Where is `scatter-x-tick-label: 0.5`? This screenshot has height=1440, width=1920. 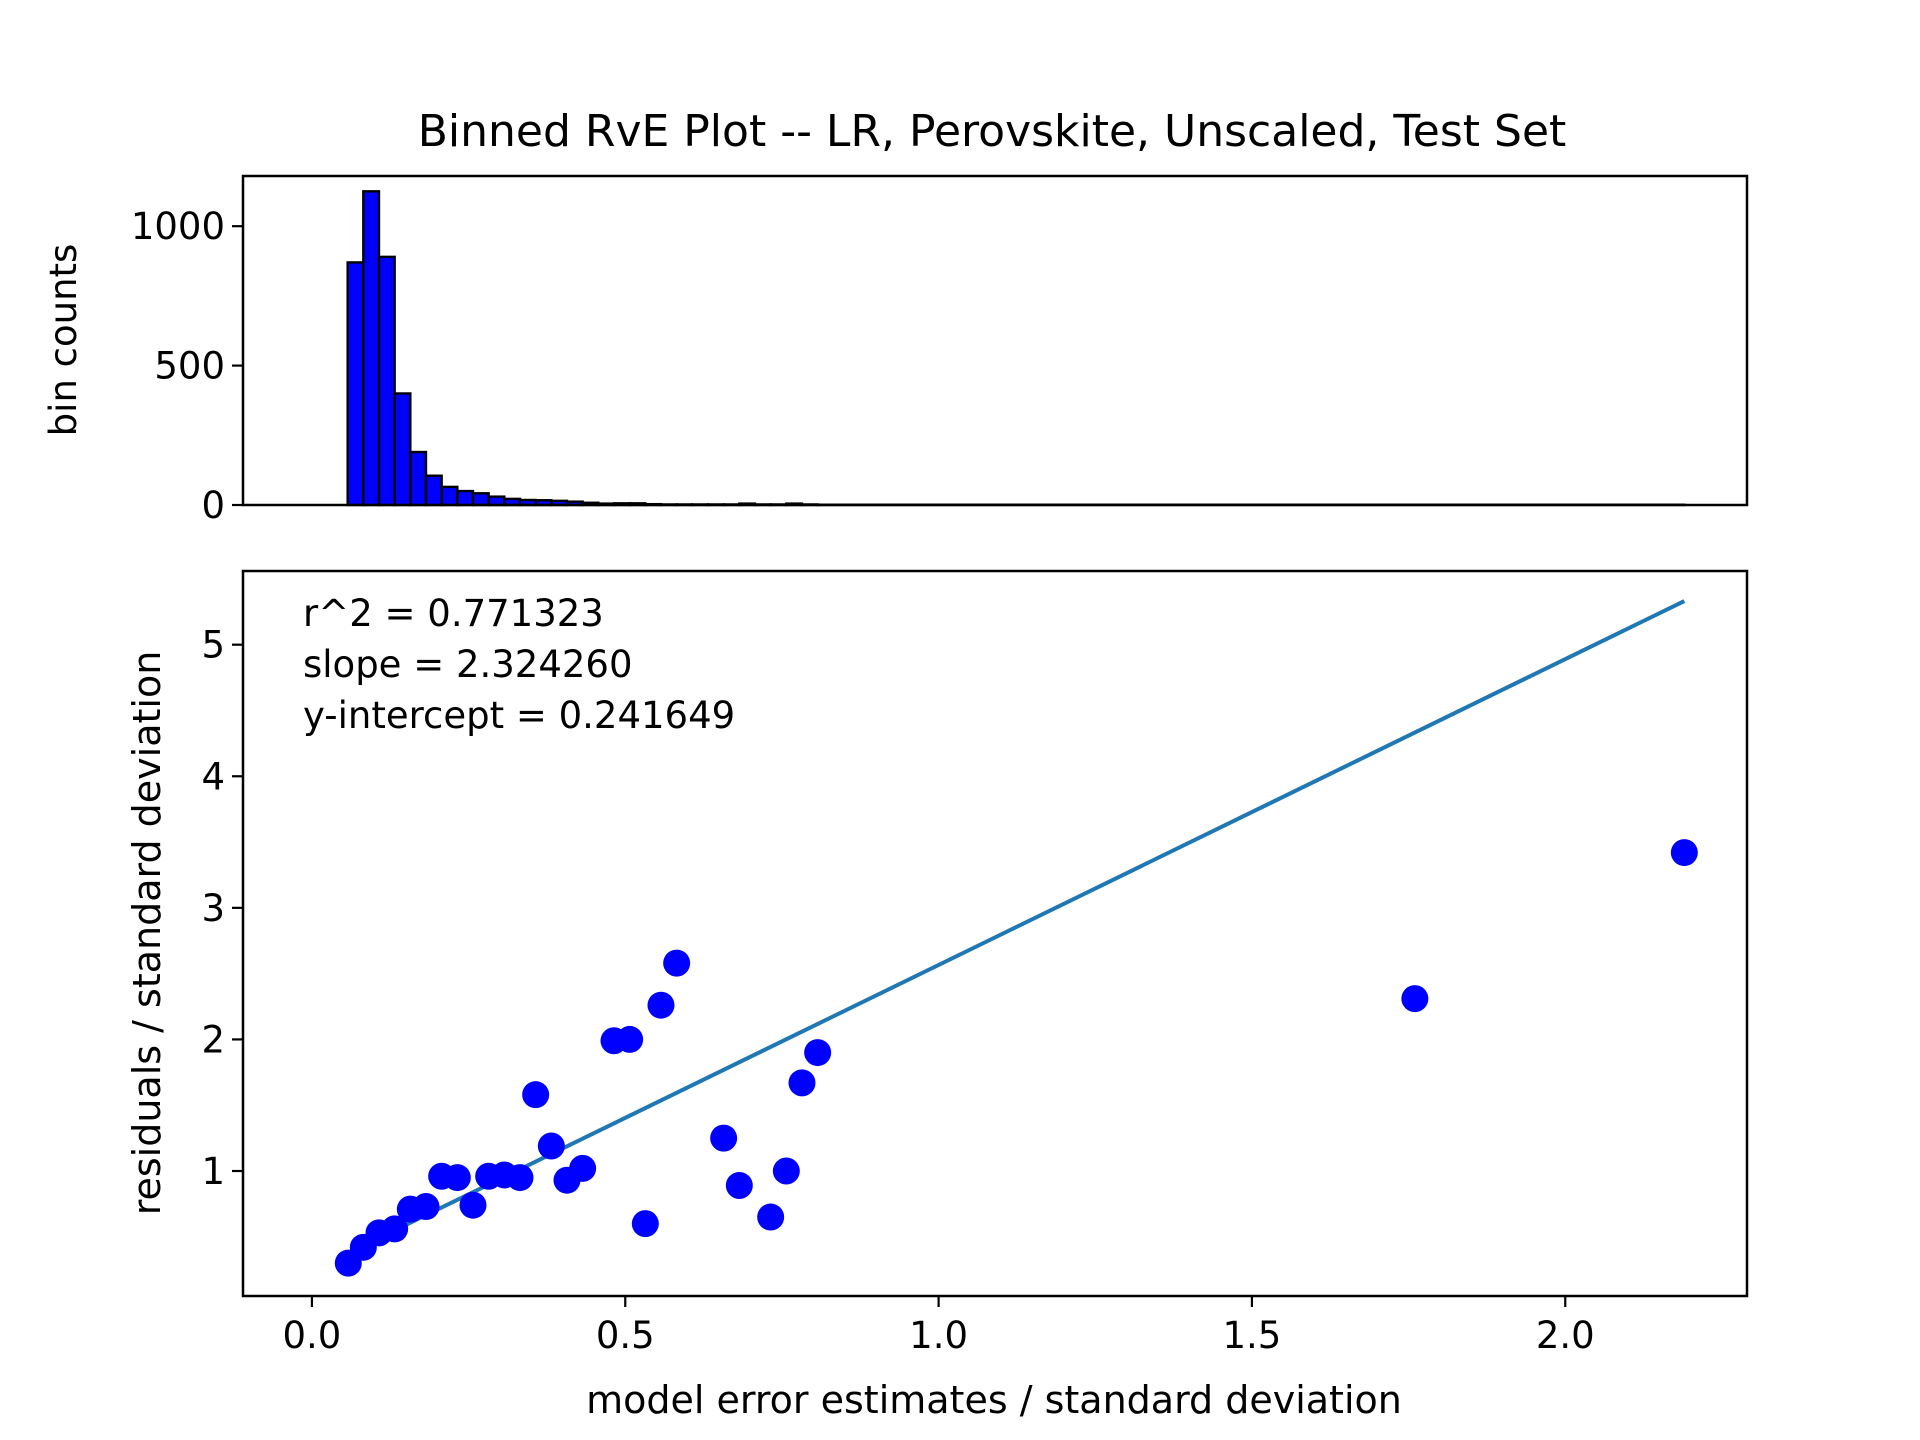 scatter-x-tick-label: 0.5 is located at coordinates (625, 1335).